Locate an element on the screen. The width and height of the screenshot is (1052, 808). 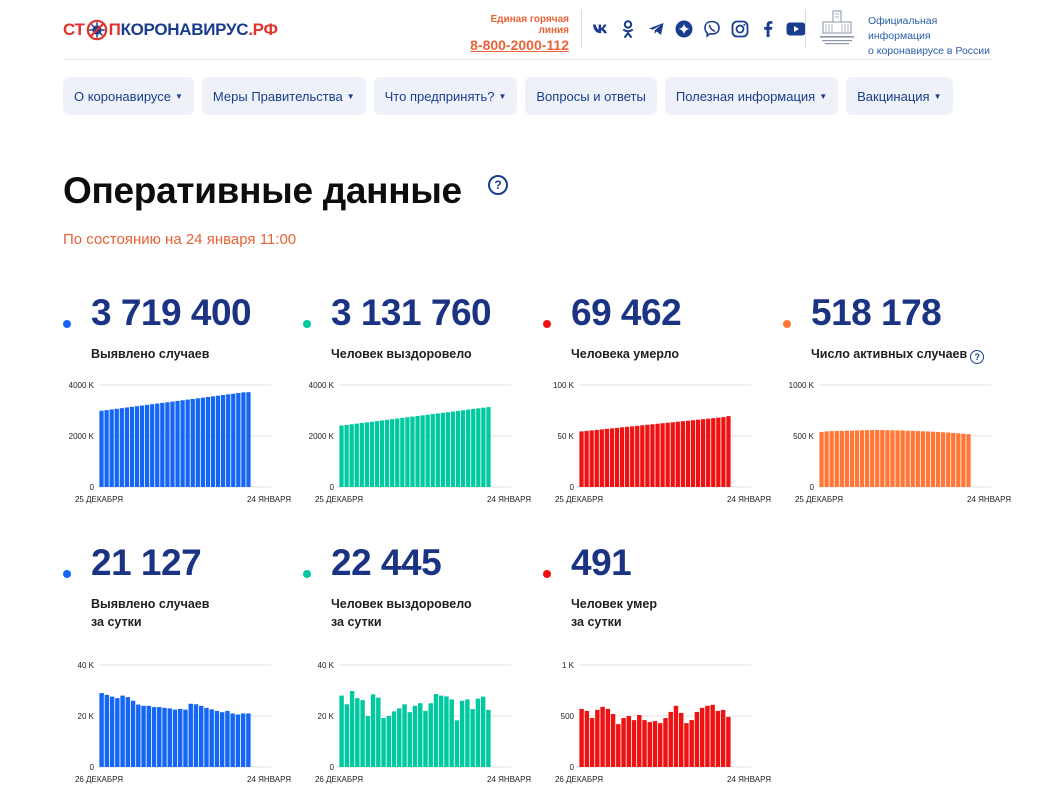
stat-label: Число активных случаев? is located at coordinates (898, 354).